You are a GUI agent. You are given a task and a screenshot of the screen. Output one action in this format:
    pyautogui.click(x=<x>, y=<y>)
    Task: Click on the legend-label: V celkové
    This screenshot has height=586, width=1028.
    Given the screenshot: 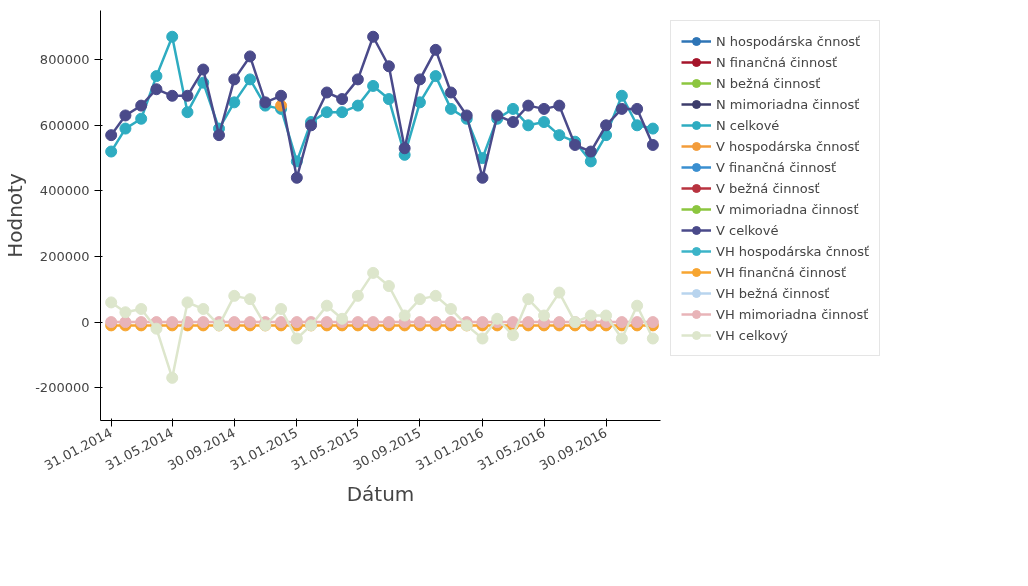 What is the action you would take?
    pyautogui.click(x=747, y=230)
    